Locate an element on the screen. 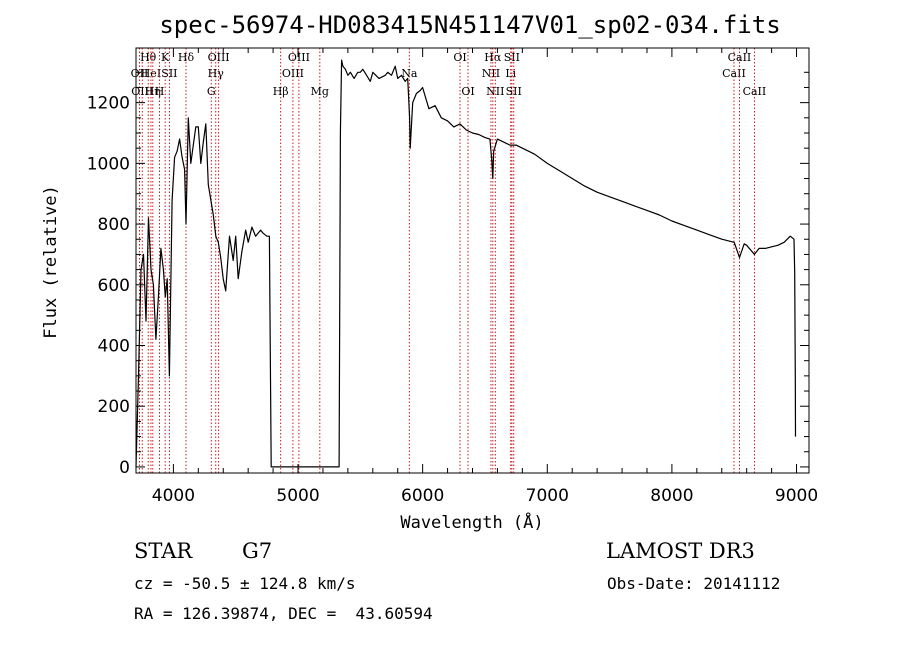 Image resolution: width=900 pixels, height=649 pixels. line-marker-label-20: Hα is located at coordinates (493, 57).